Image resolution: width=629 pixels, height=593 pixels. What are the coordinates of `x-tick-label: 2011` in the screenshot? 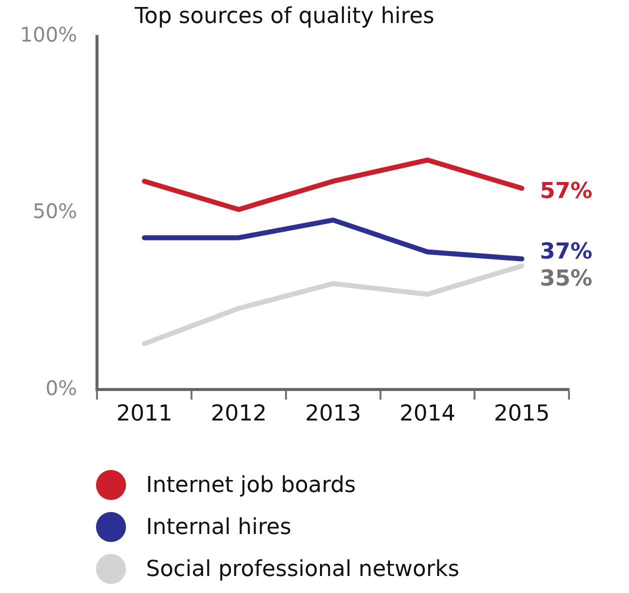 It's located at (144, 414).